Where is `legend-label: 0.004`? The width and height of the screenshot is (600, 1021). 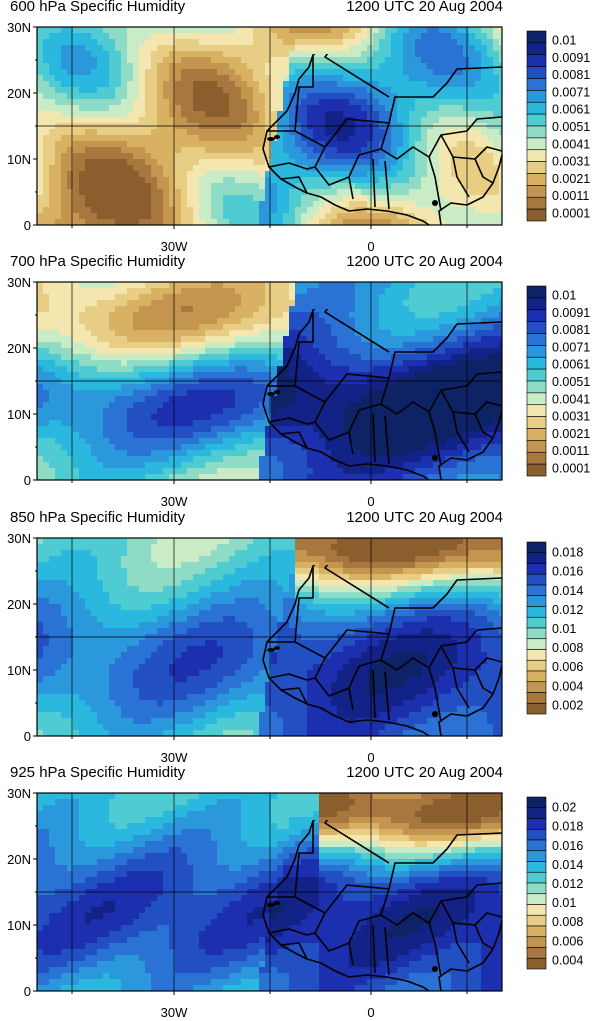
legend-label: 0.004 is located at coordinates (567, 960).